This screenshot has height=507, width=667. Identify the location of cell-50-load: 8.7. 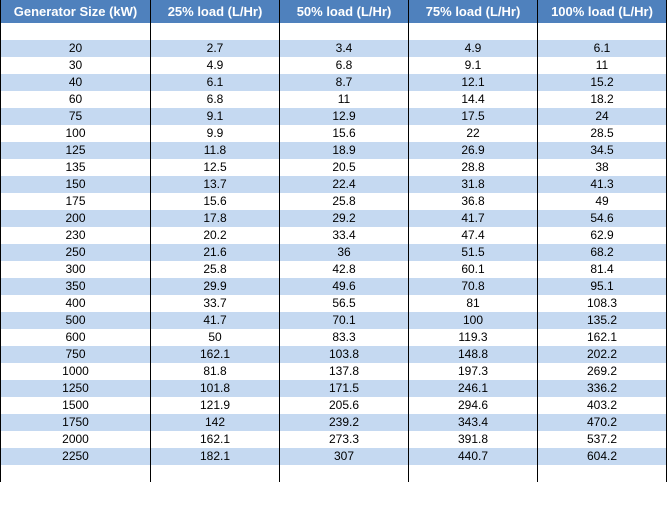
(344, 82).